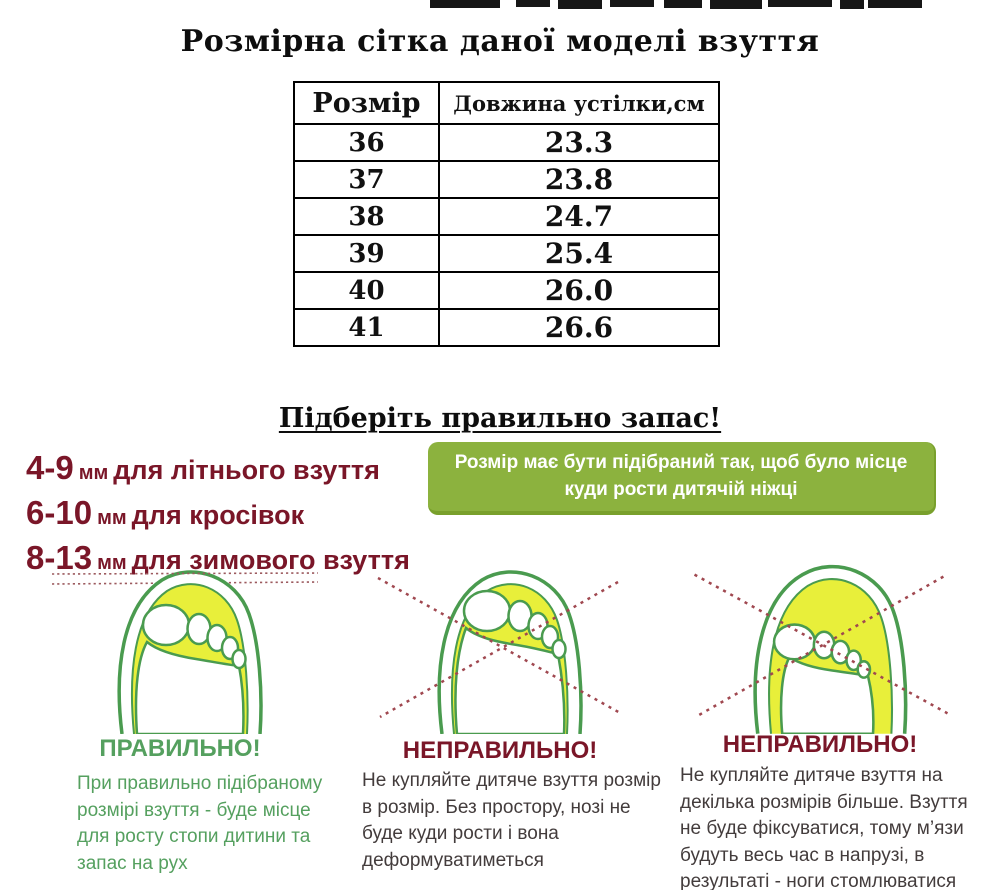 The width and height of the screenshot is (1000, 890). Describe the element at coordinates (218, 515) in the screenshot. I see `allowance-text: для кросівок` at that location.